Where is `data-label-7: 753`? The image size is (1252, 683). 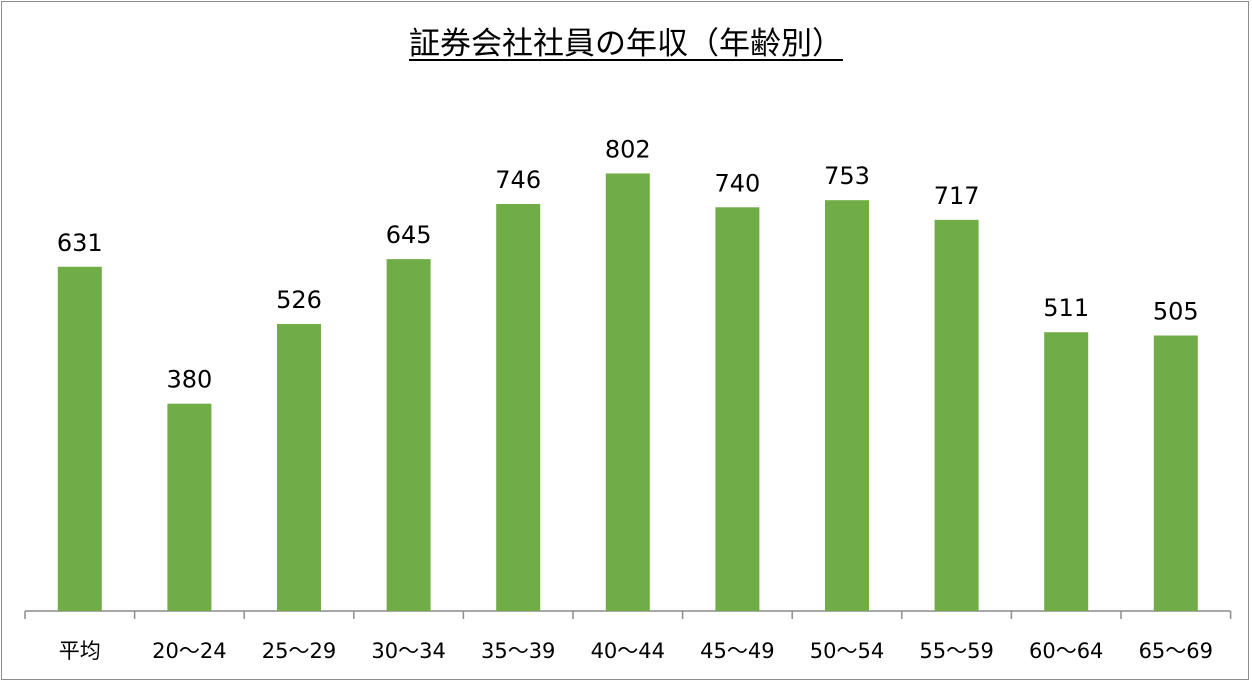
data-label-7: 753 is located at coordinates (847, 176).